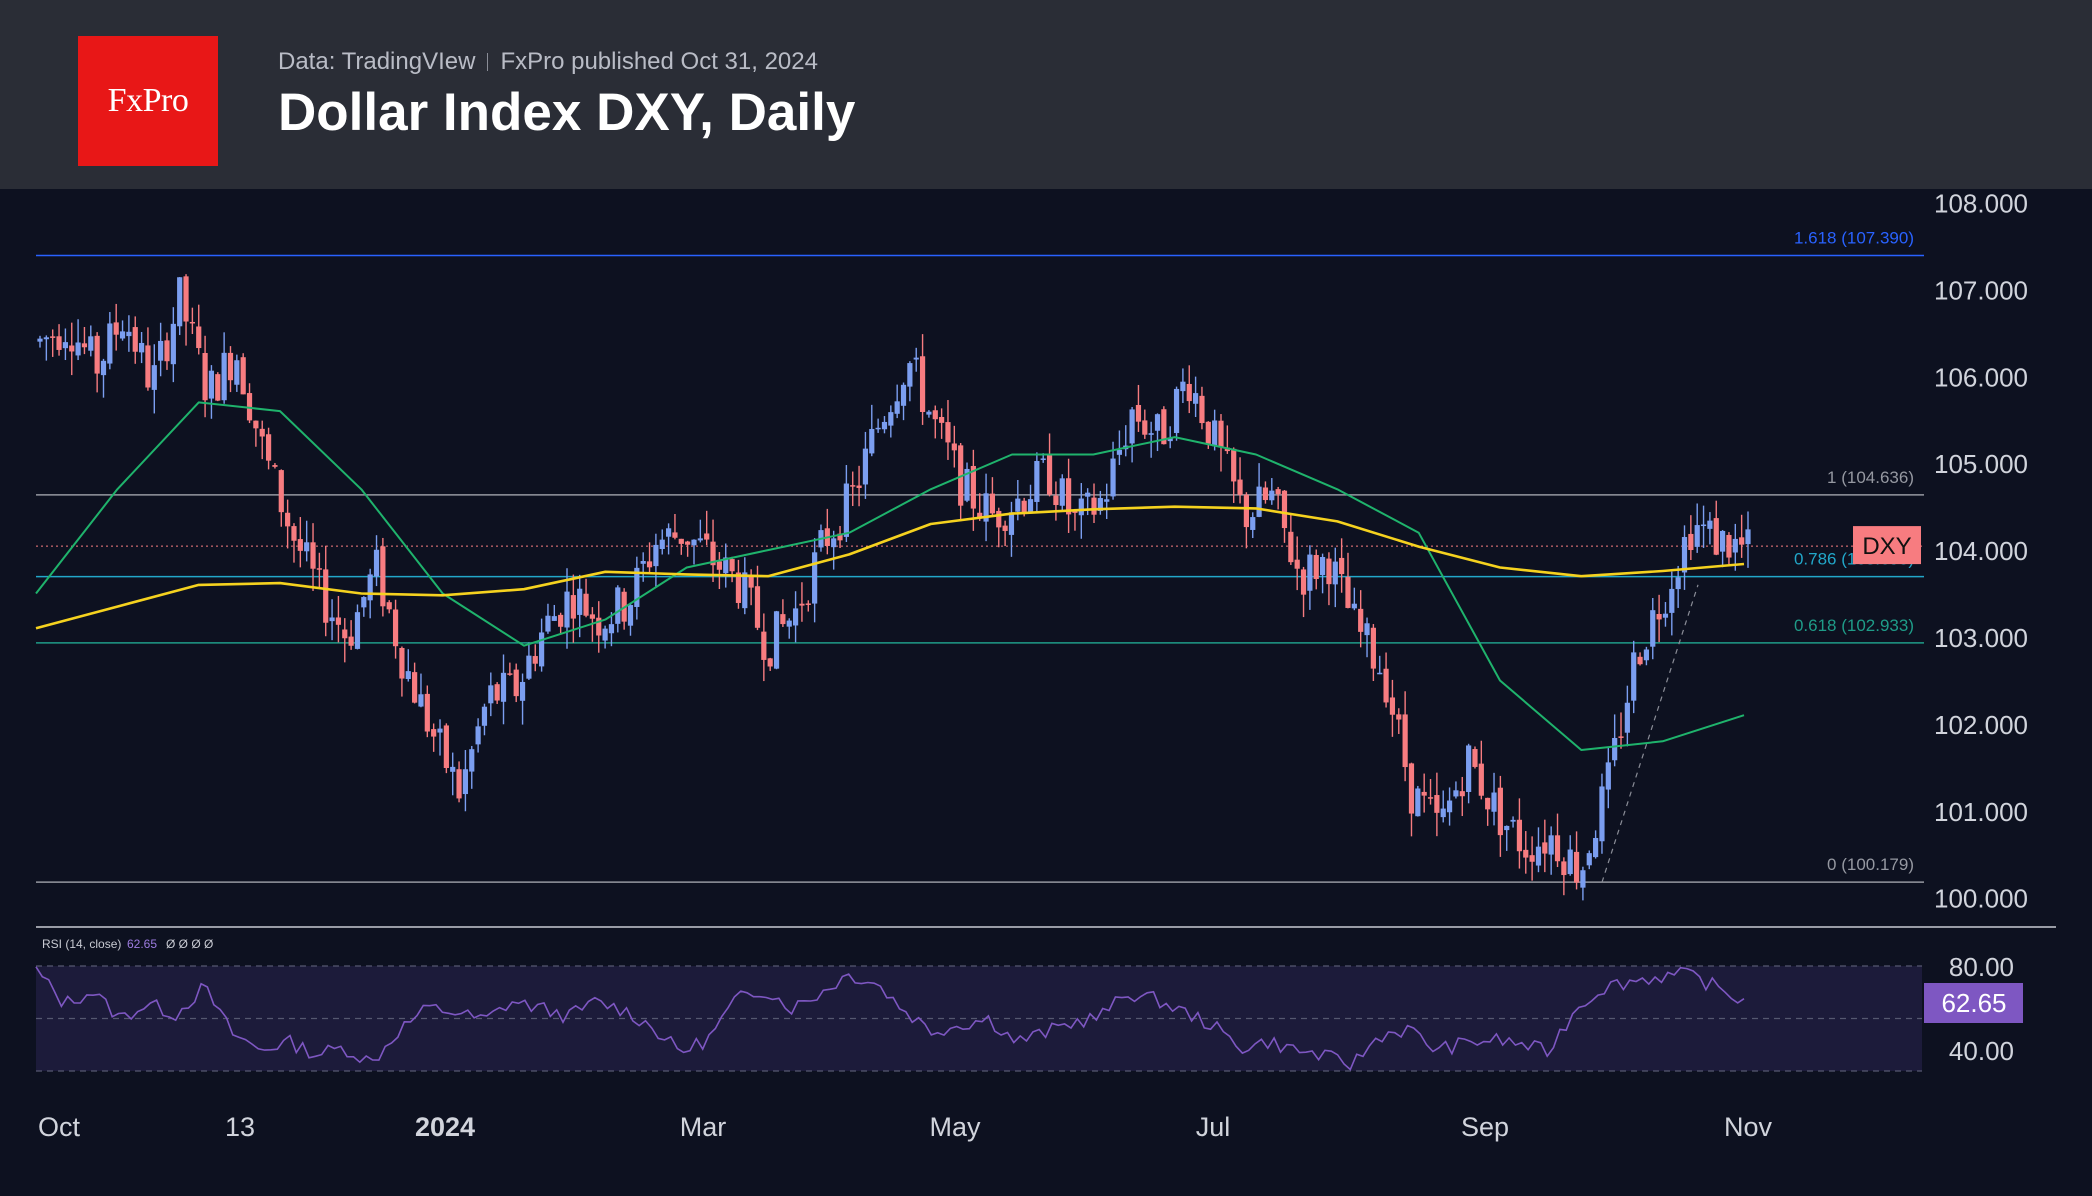 The height and width of the screenshot is (1196, 2092). Describe the element at coordinates (1870, 477) in the screenshot. I see `fib-level-label: 1 (104.636)` at that location.